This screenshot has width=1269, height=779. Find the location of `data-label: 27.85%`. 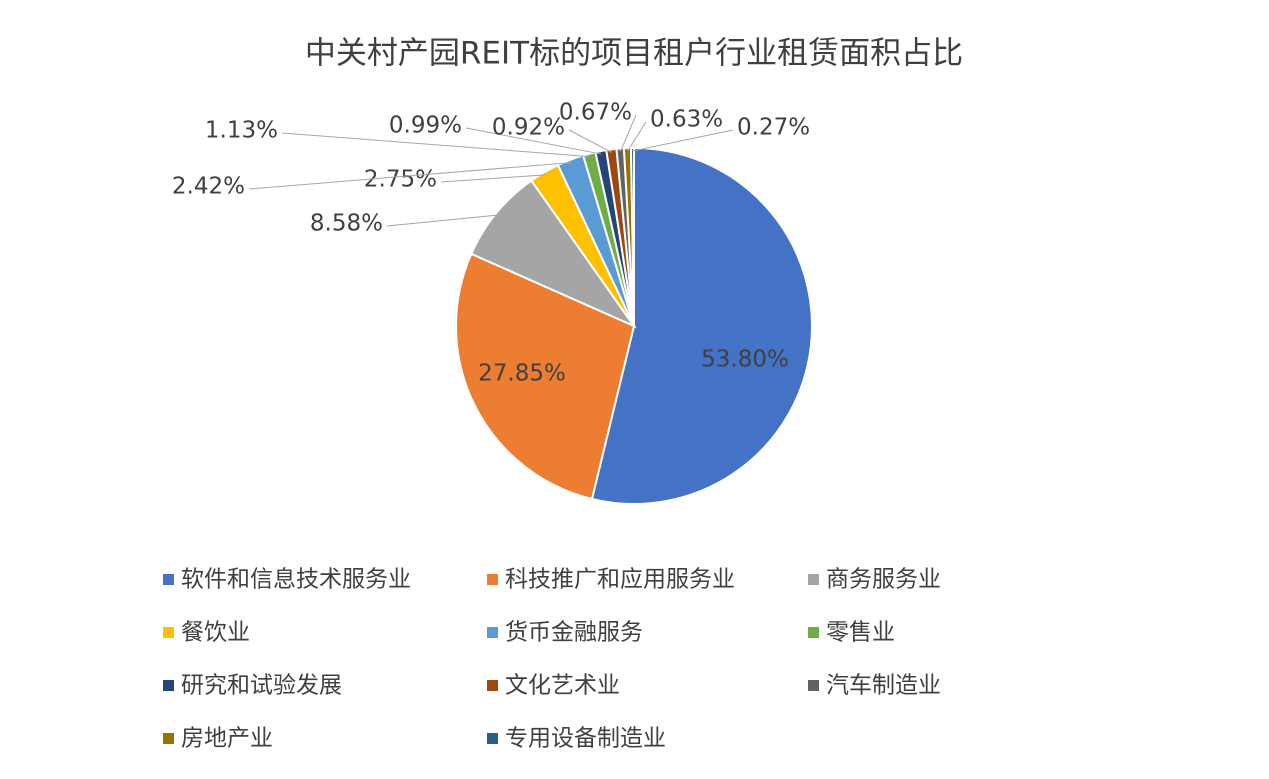

data-label: 27.85% is located at coordinates (522, 374).